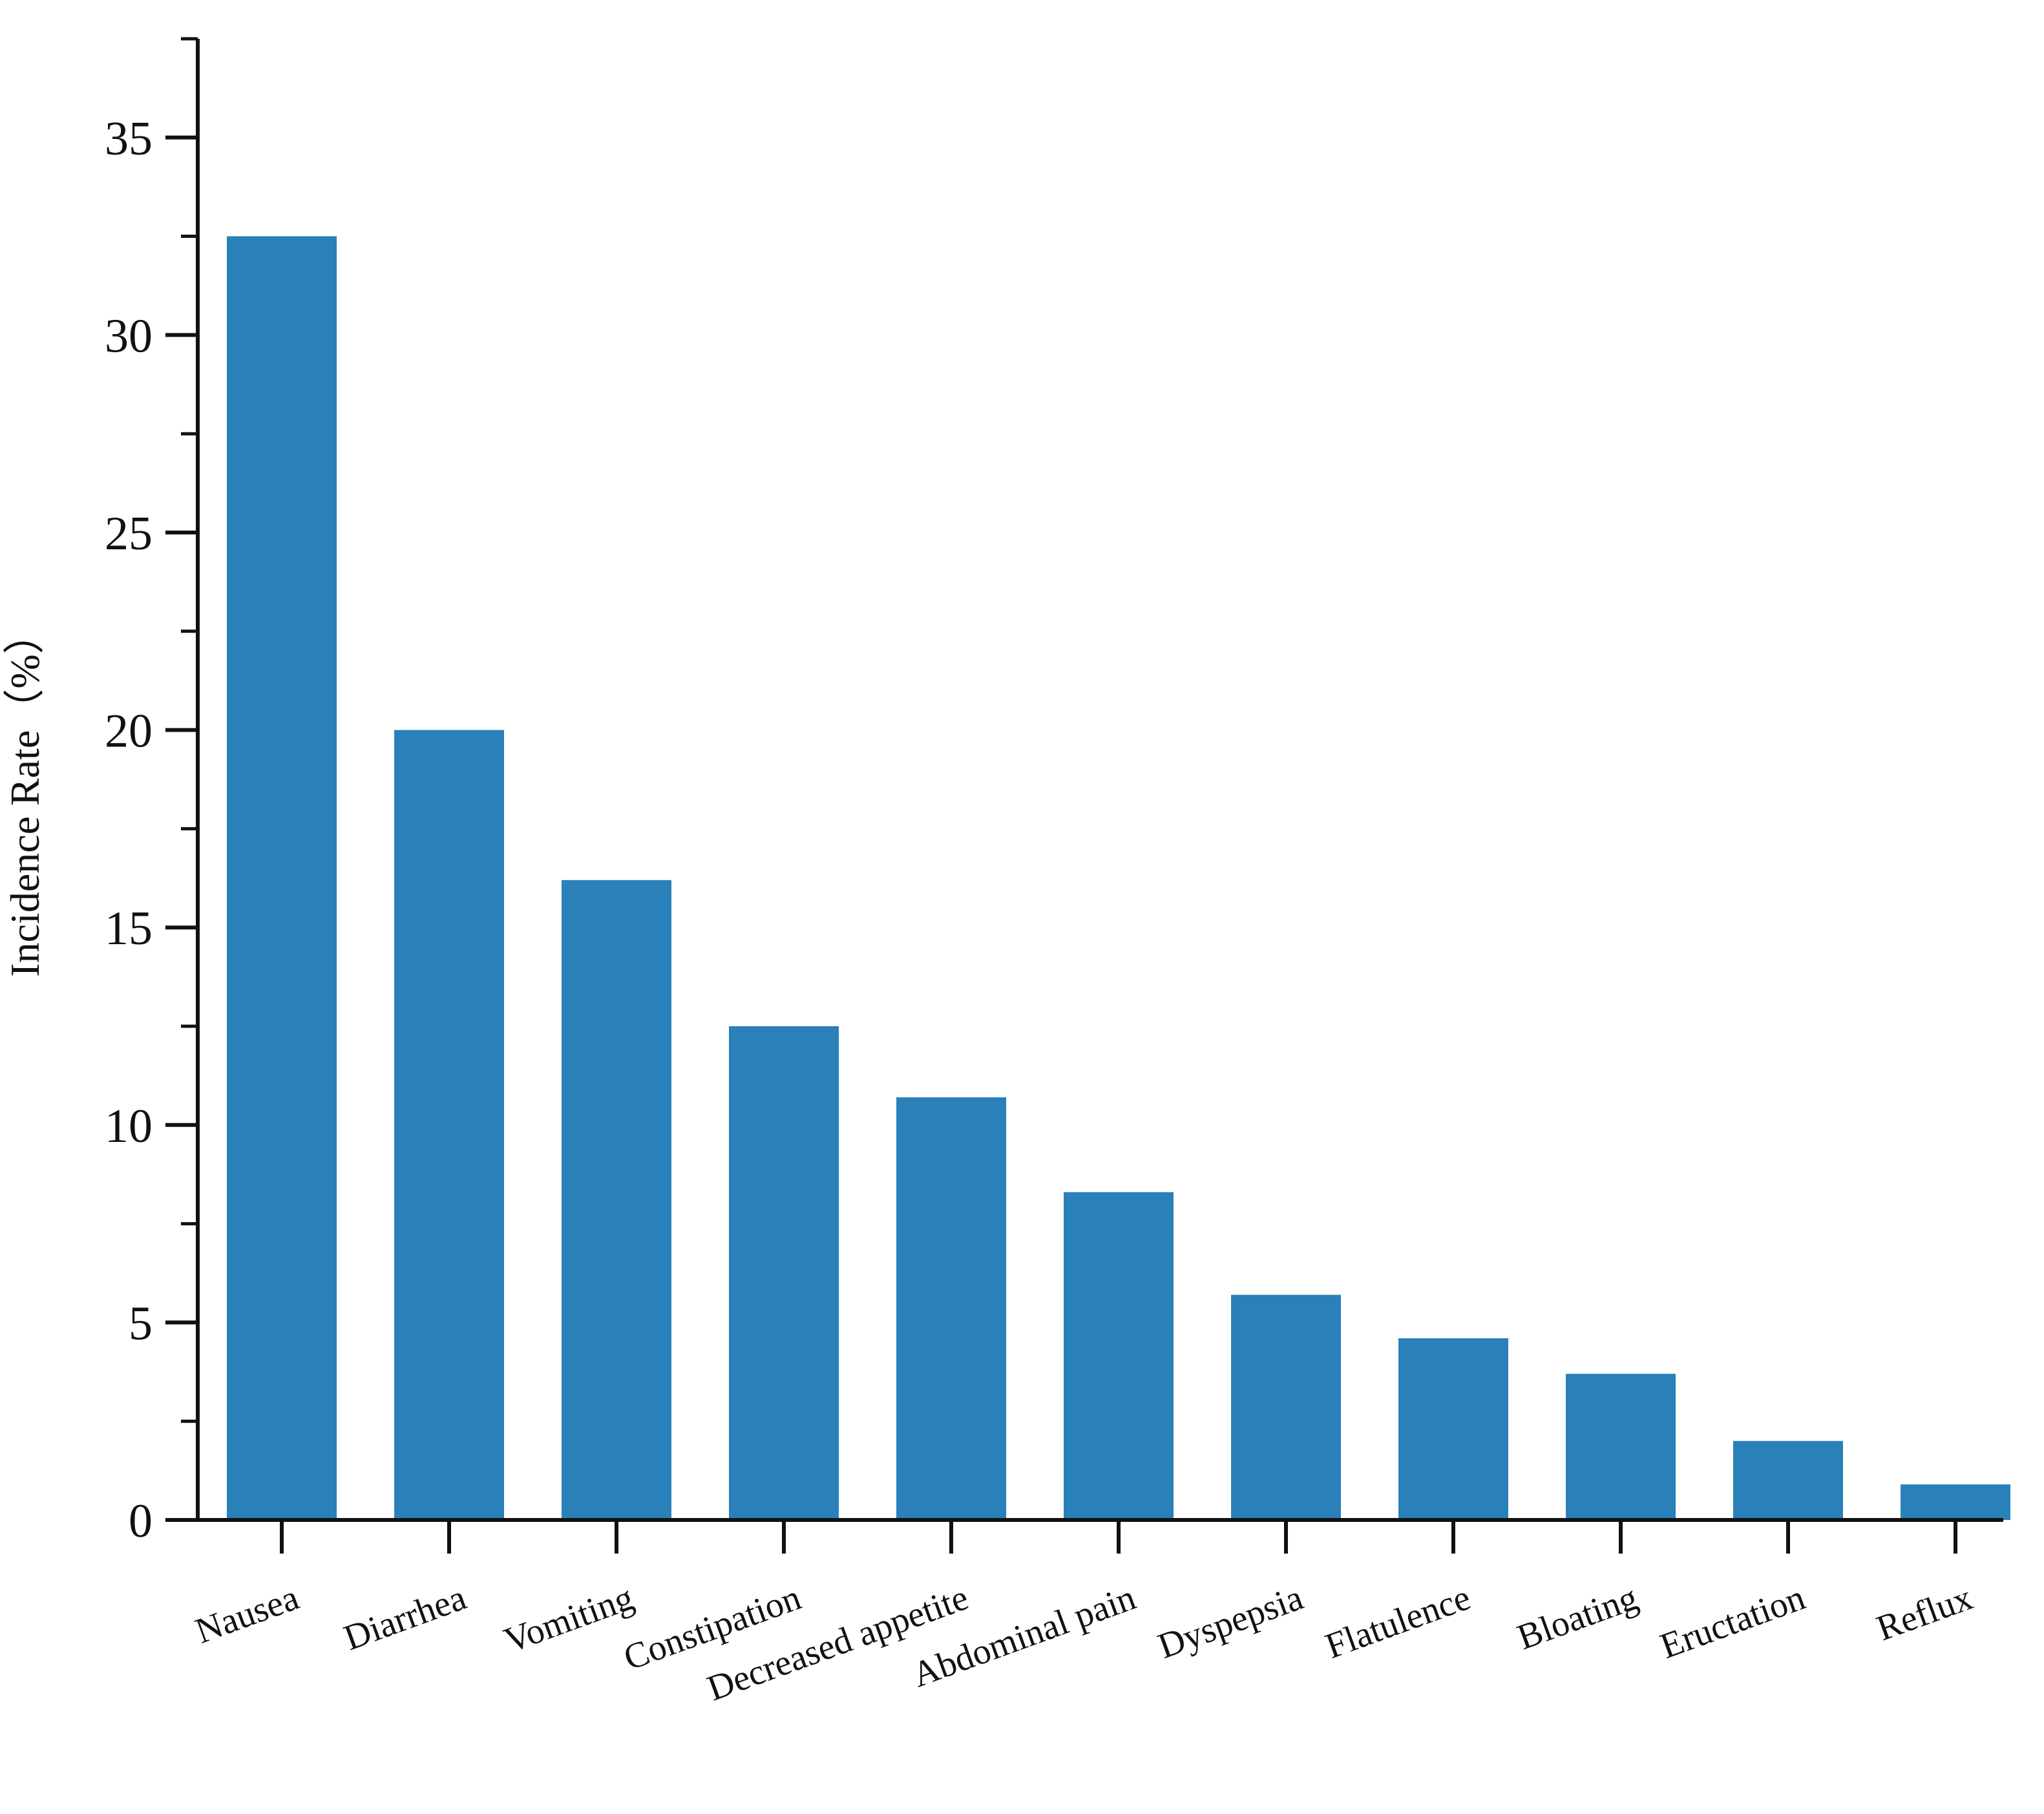 The height and width of the screenshot is (1814, 2044). Describe the element at coordinates (1231, 1622) in the screenshot. I see `x-tick-label: Dyspepsia` at that location.